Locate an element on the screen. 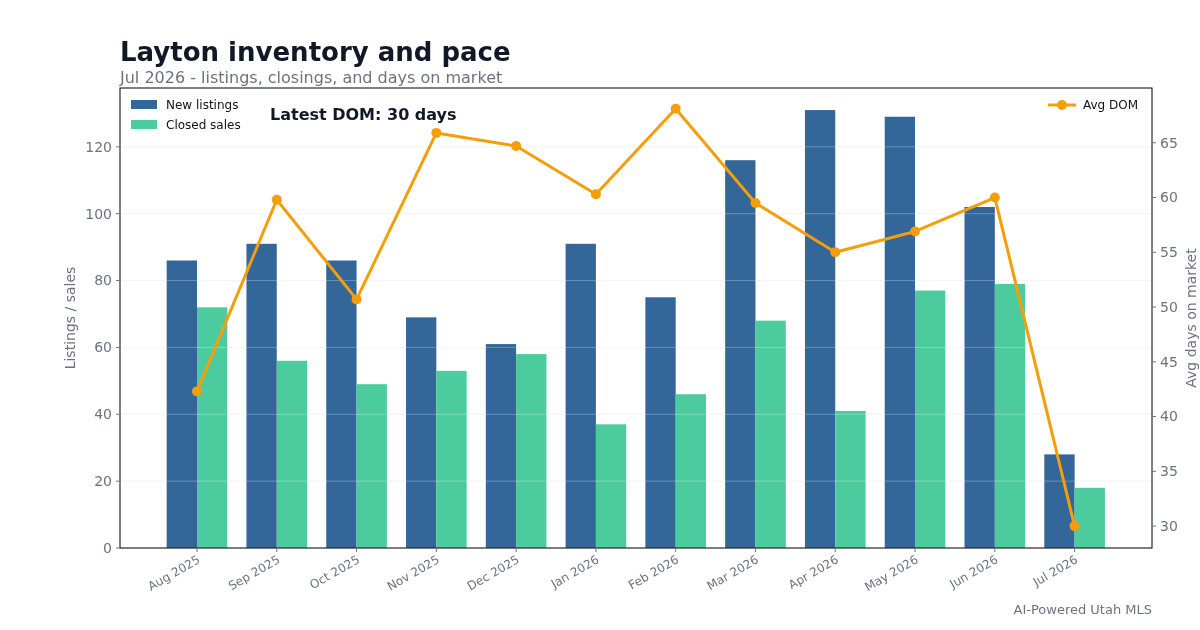 This screenshot has width=1200, height=630. y2-tick-label: 50 is located at coordinates (1169, 306).